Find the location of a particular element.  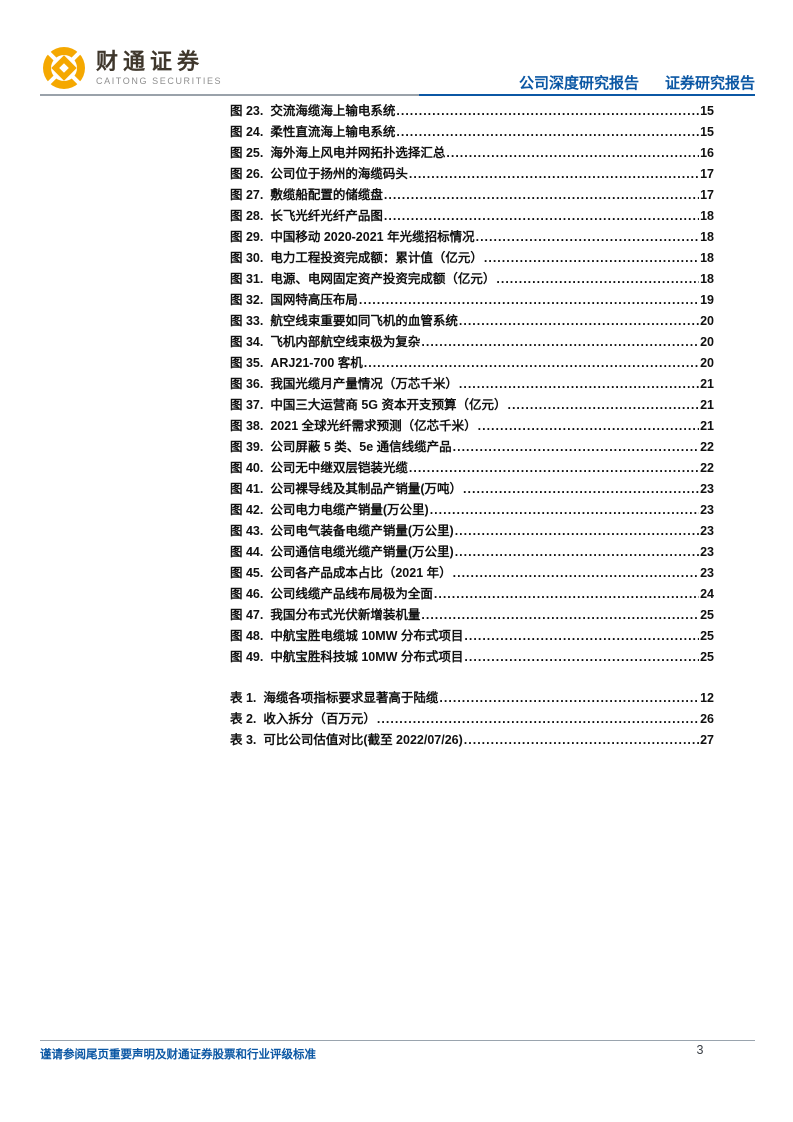

toc-entry-title: 海缆各项指标要求显著高于陆缆 is located at coordinates (351, 698).